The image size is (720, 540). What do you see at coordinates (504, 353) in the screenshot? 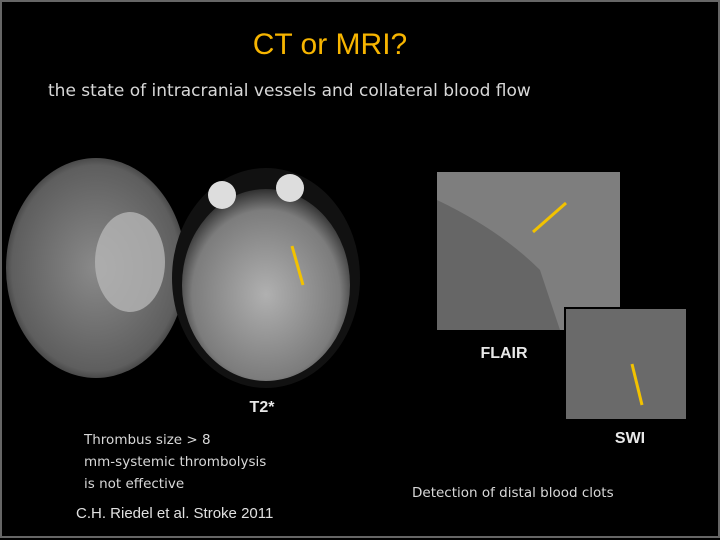
I see `image-label: FLAIR` at bounding box center [504, 353].